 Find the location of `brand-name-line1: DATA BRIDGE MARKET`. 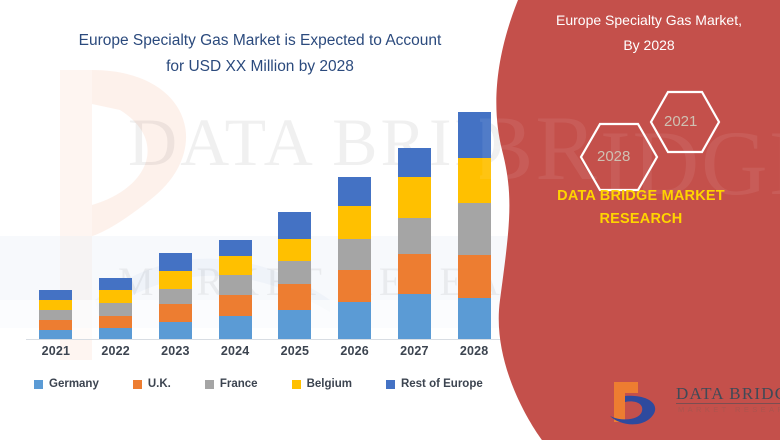

brand-name-line1: DATA BRIDGE MARKET is located at coordinates (641, 196).